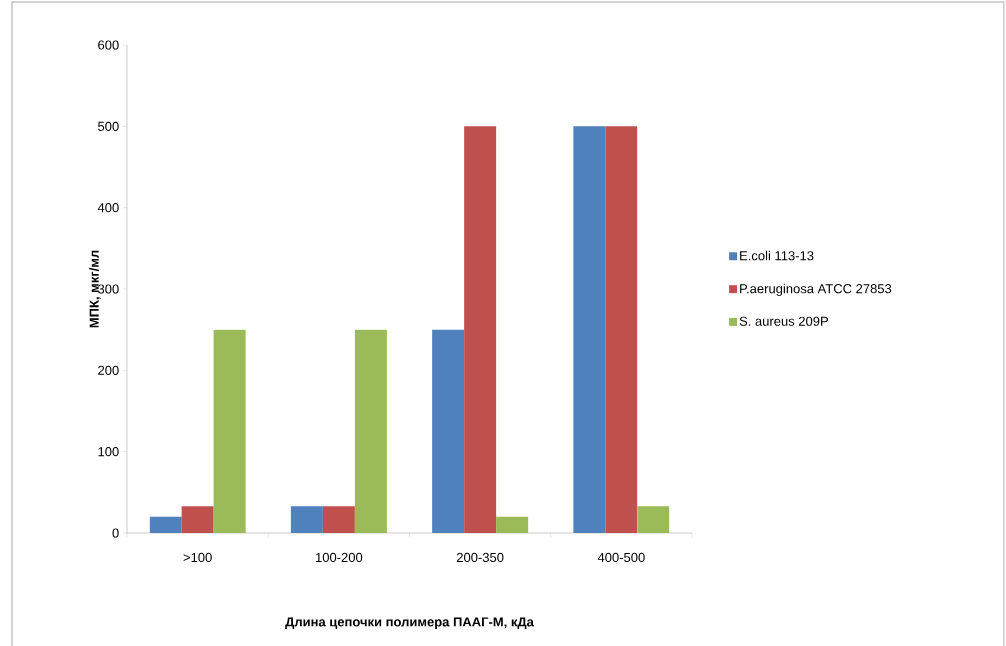 The image size is (1006, 646). Describe the element at coordinates (197, 557) in the screenshot. I see `x-tick-label: >100` at that location.